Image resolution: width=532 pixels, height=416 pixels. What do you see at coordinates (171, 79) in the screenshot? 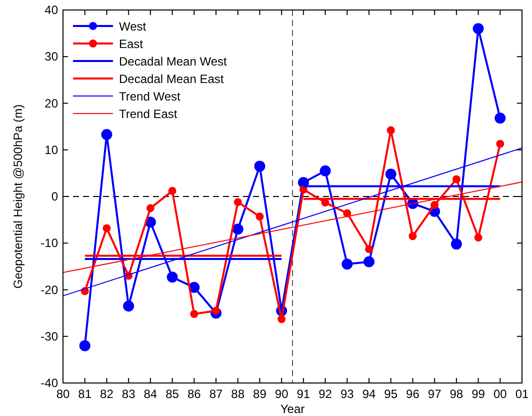
I see `legend-label: Decadal Mean East` at bounding box center [171, 79].